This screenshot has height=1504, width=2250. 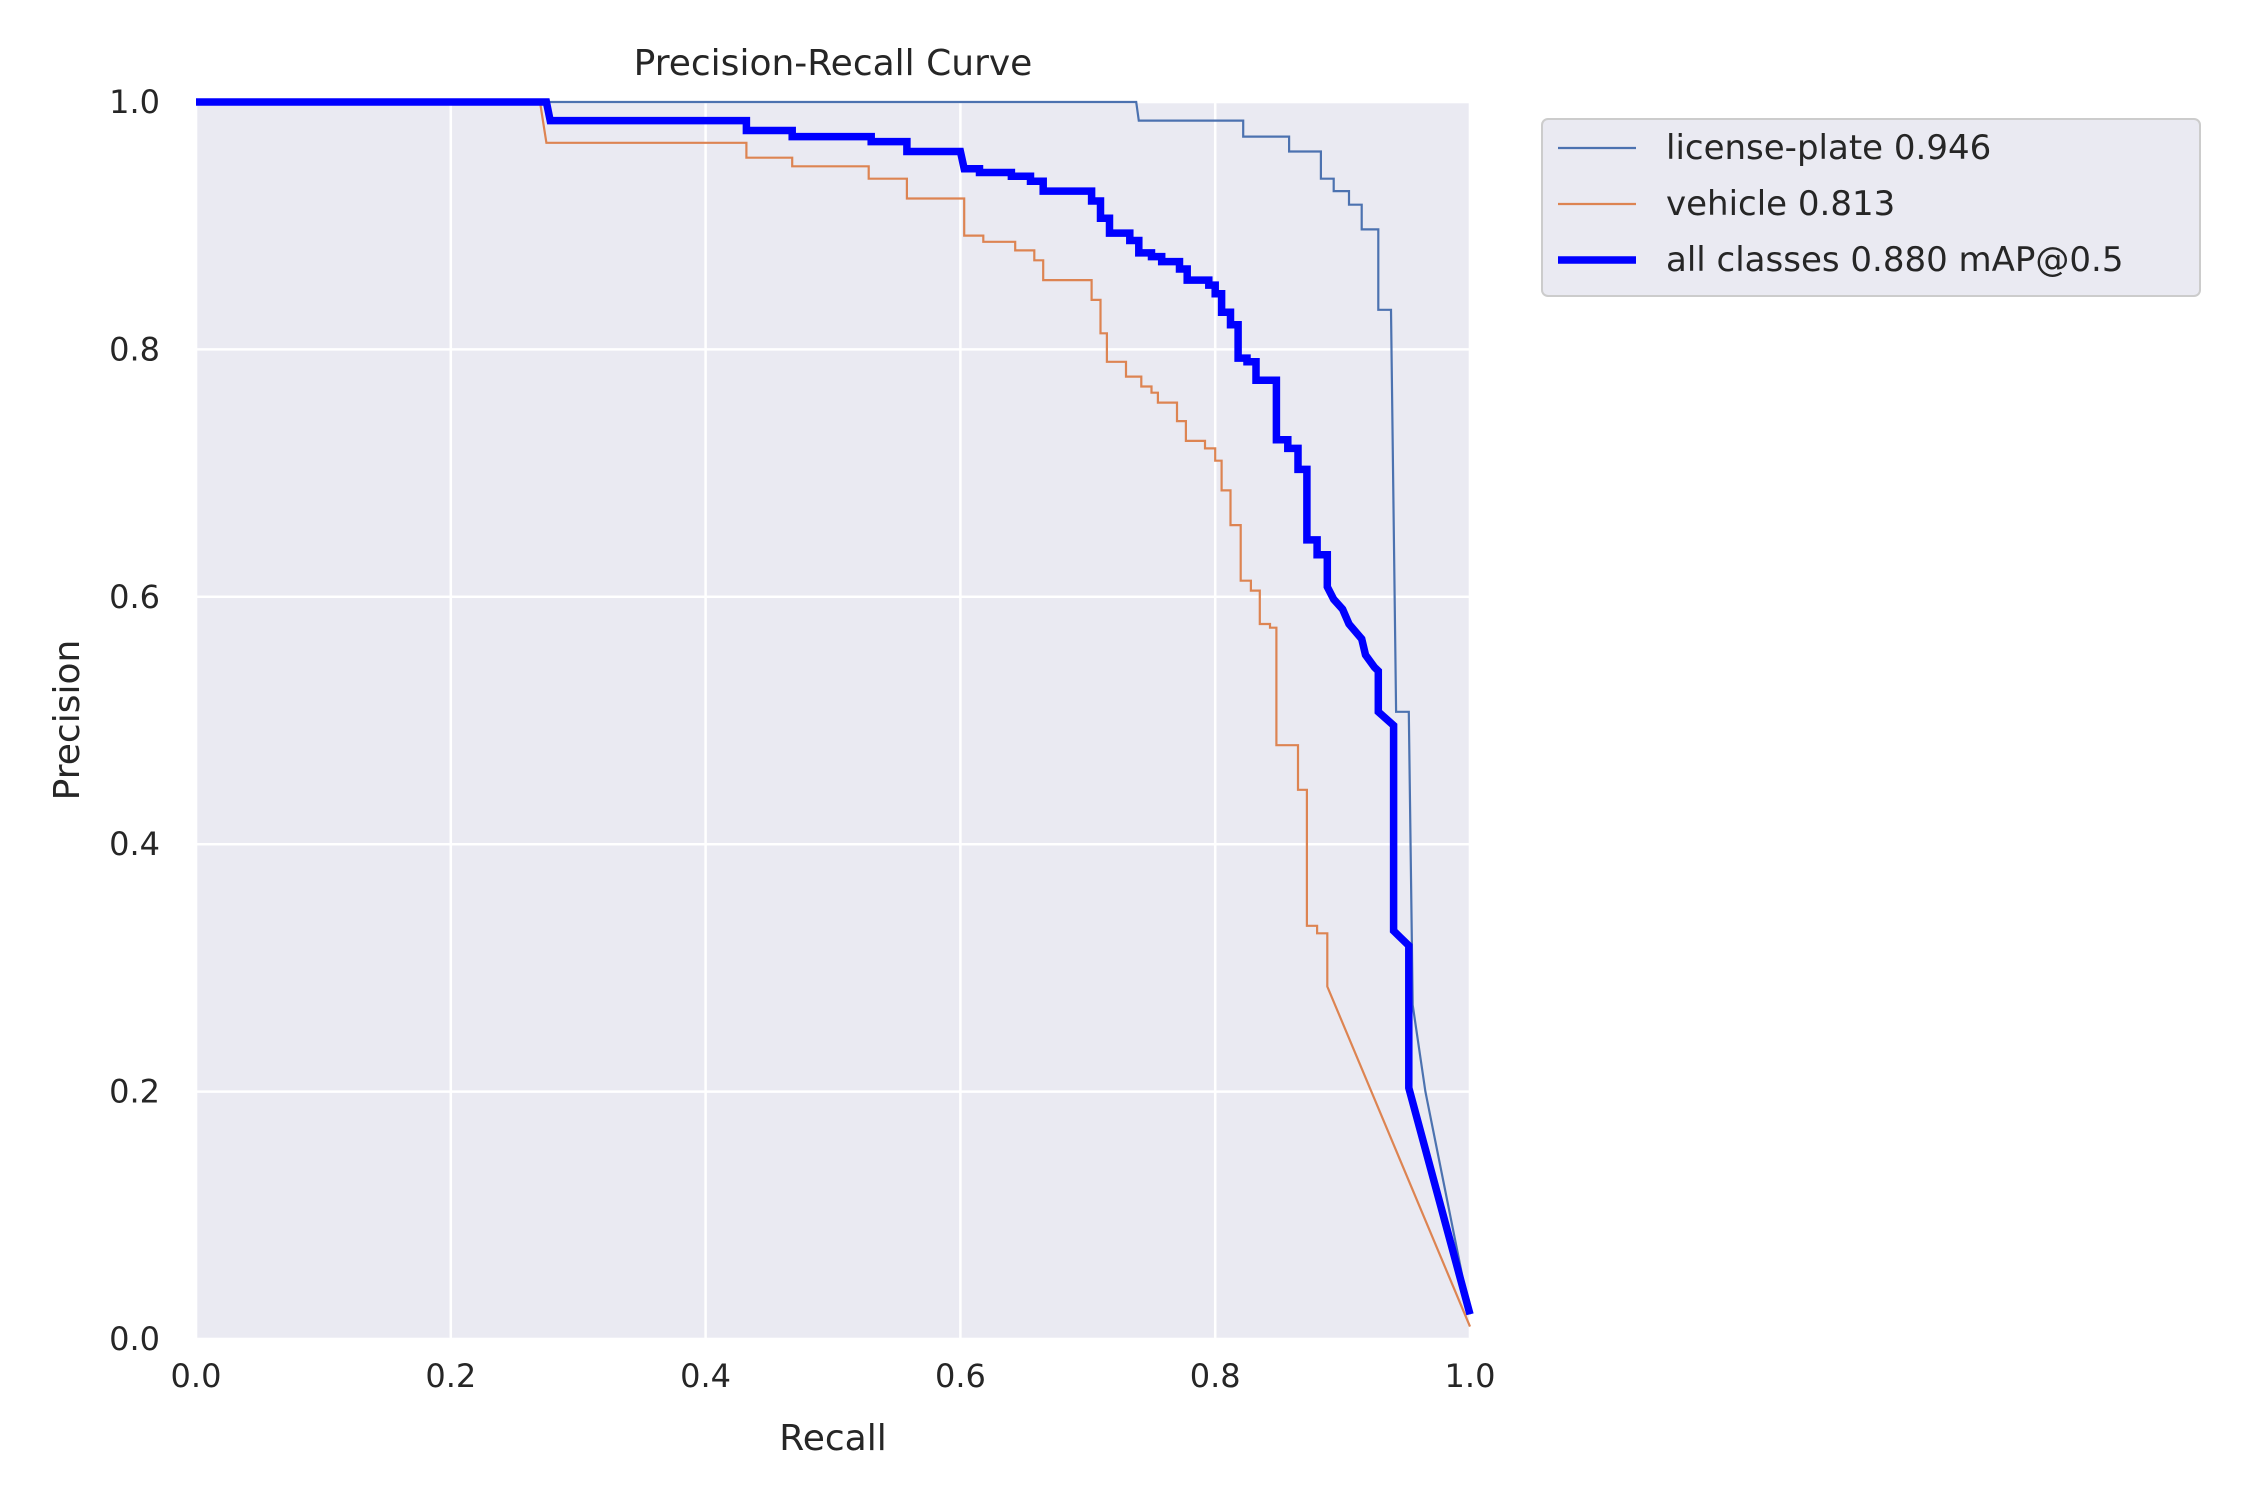 I want to click on x-tick-label: 0.6, so click(x=960, y=1376).